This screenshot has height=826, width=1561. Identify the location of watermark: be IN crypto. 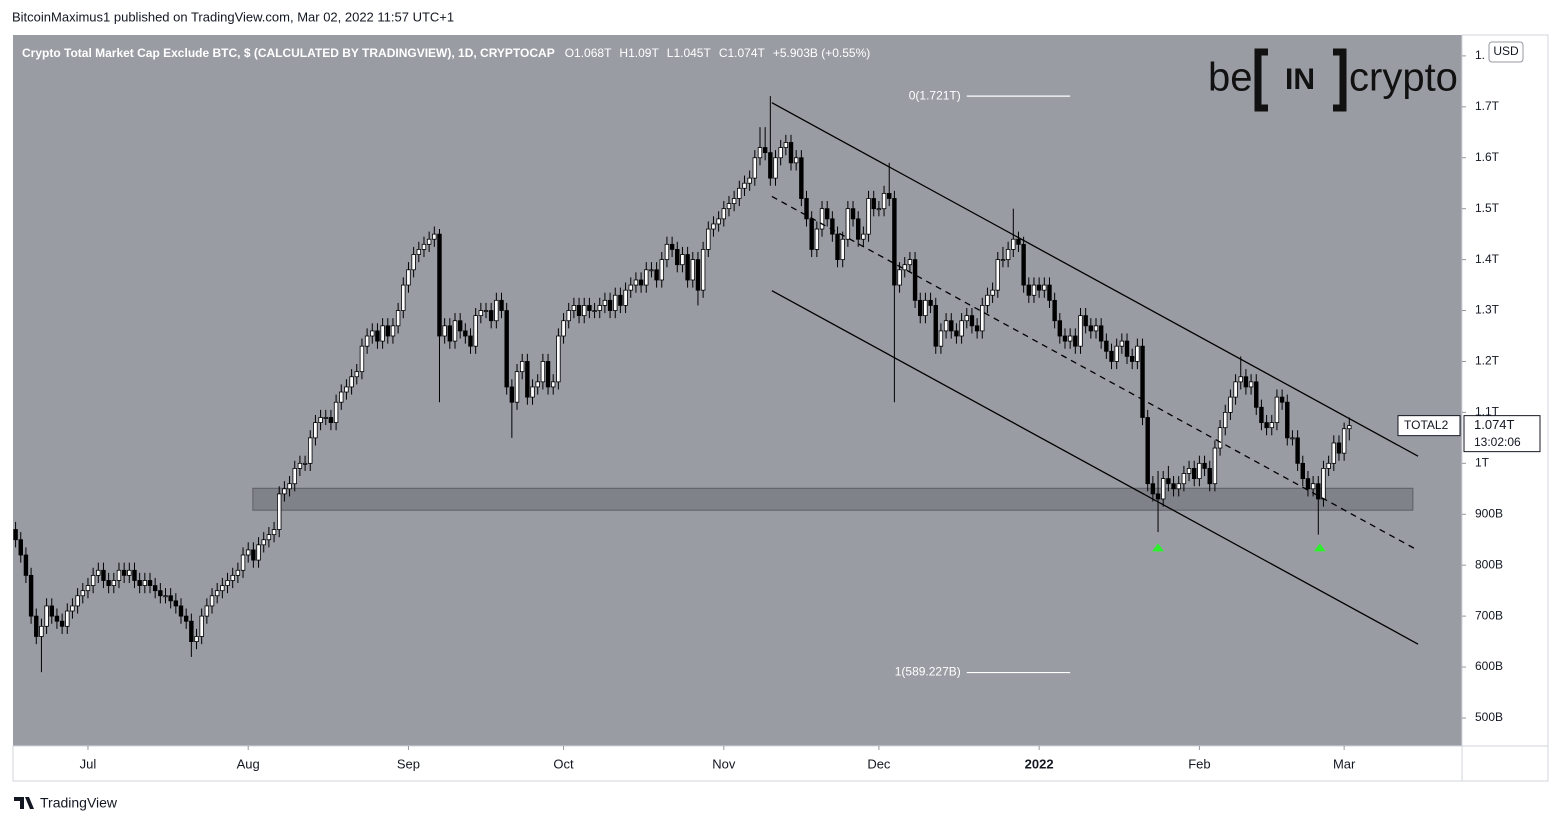
(1333, 80).